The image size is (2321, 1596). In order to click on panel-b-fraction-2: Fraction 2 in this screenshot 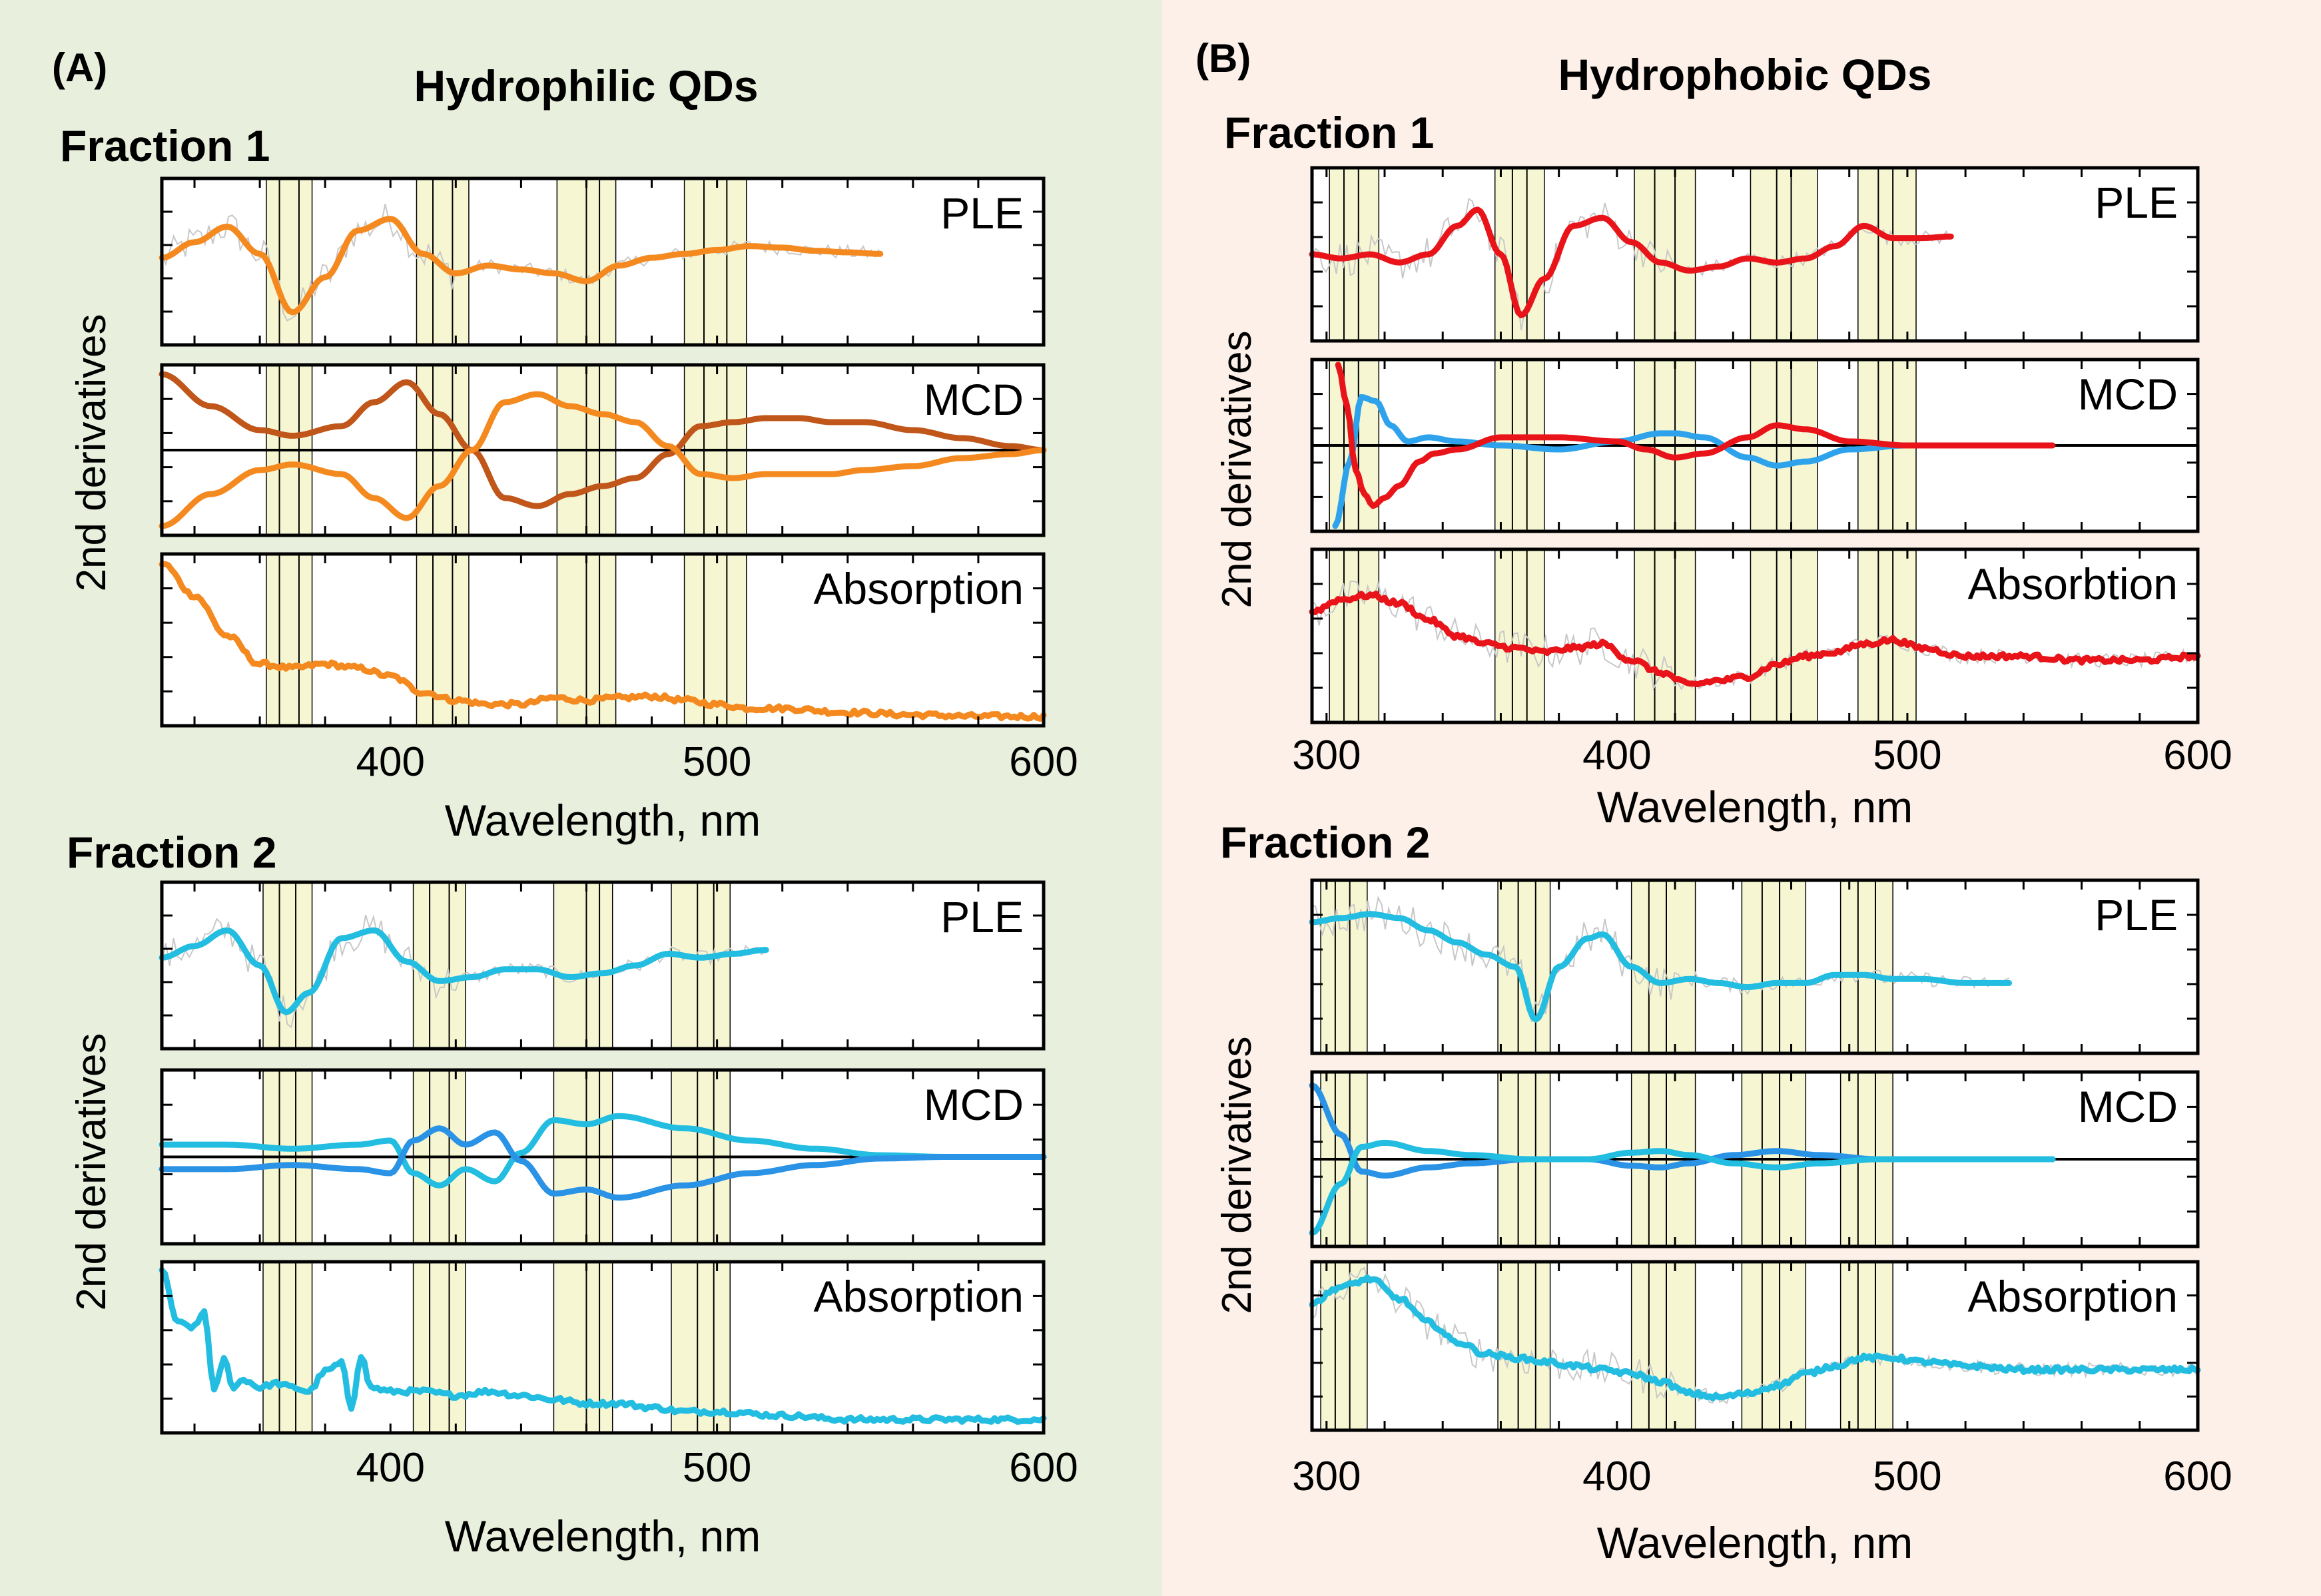, I will do `click(1325, 842)`.